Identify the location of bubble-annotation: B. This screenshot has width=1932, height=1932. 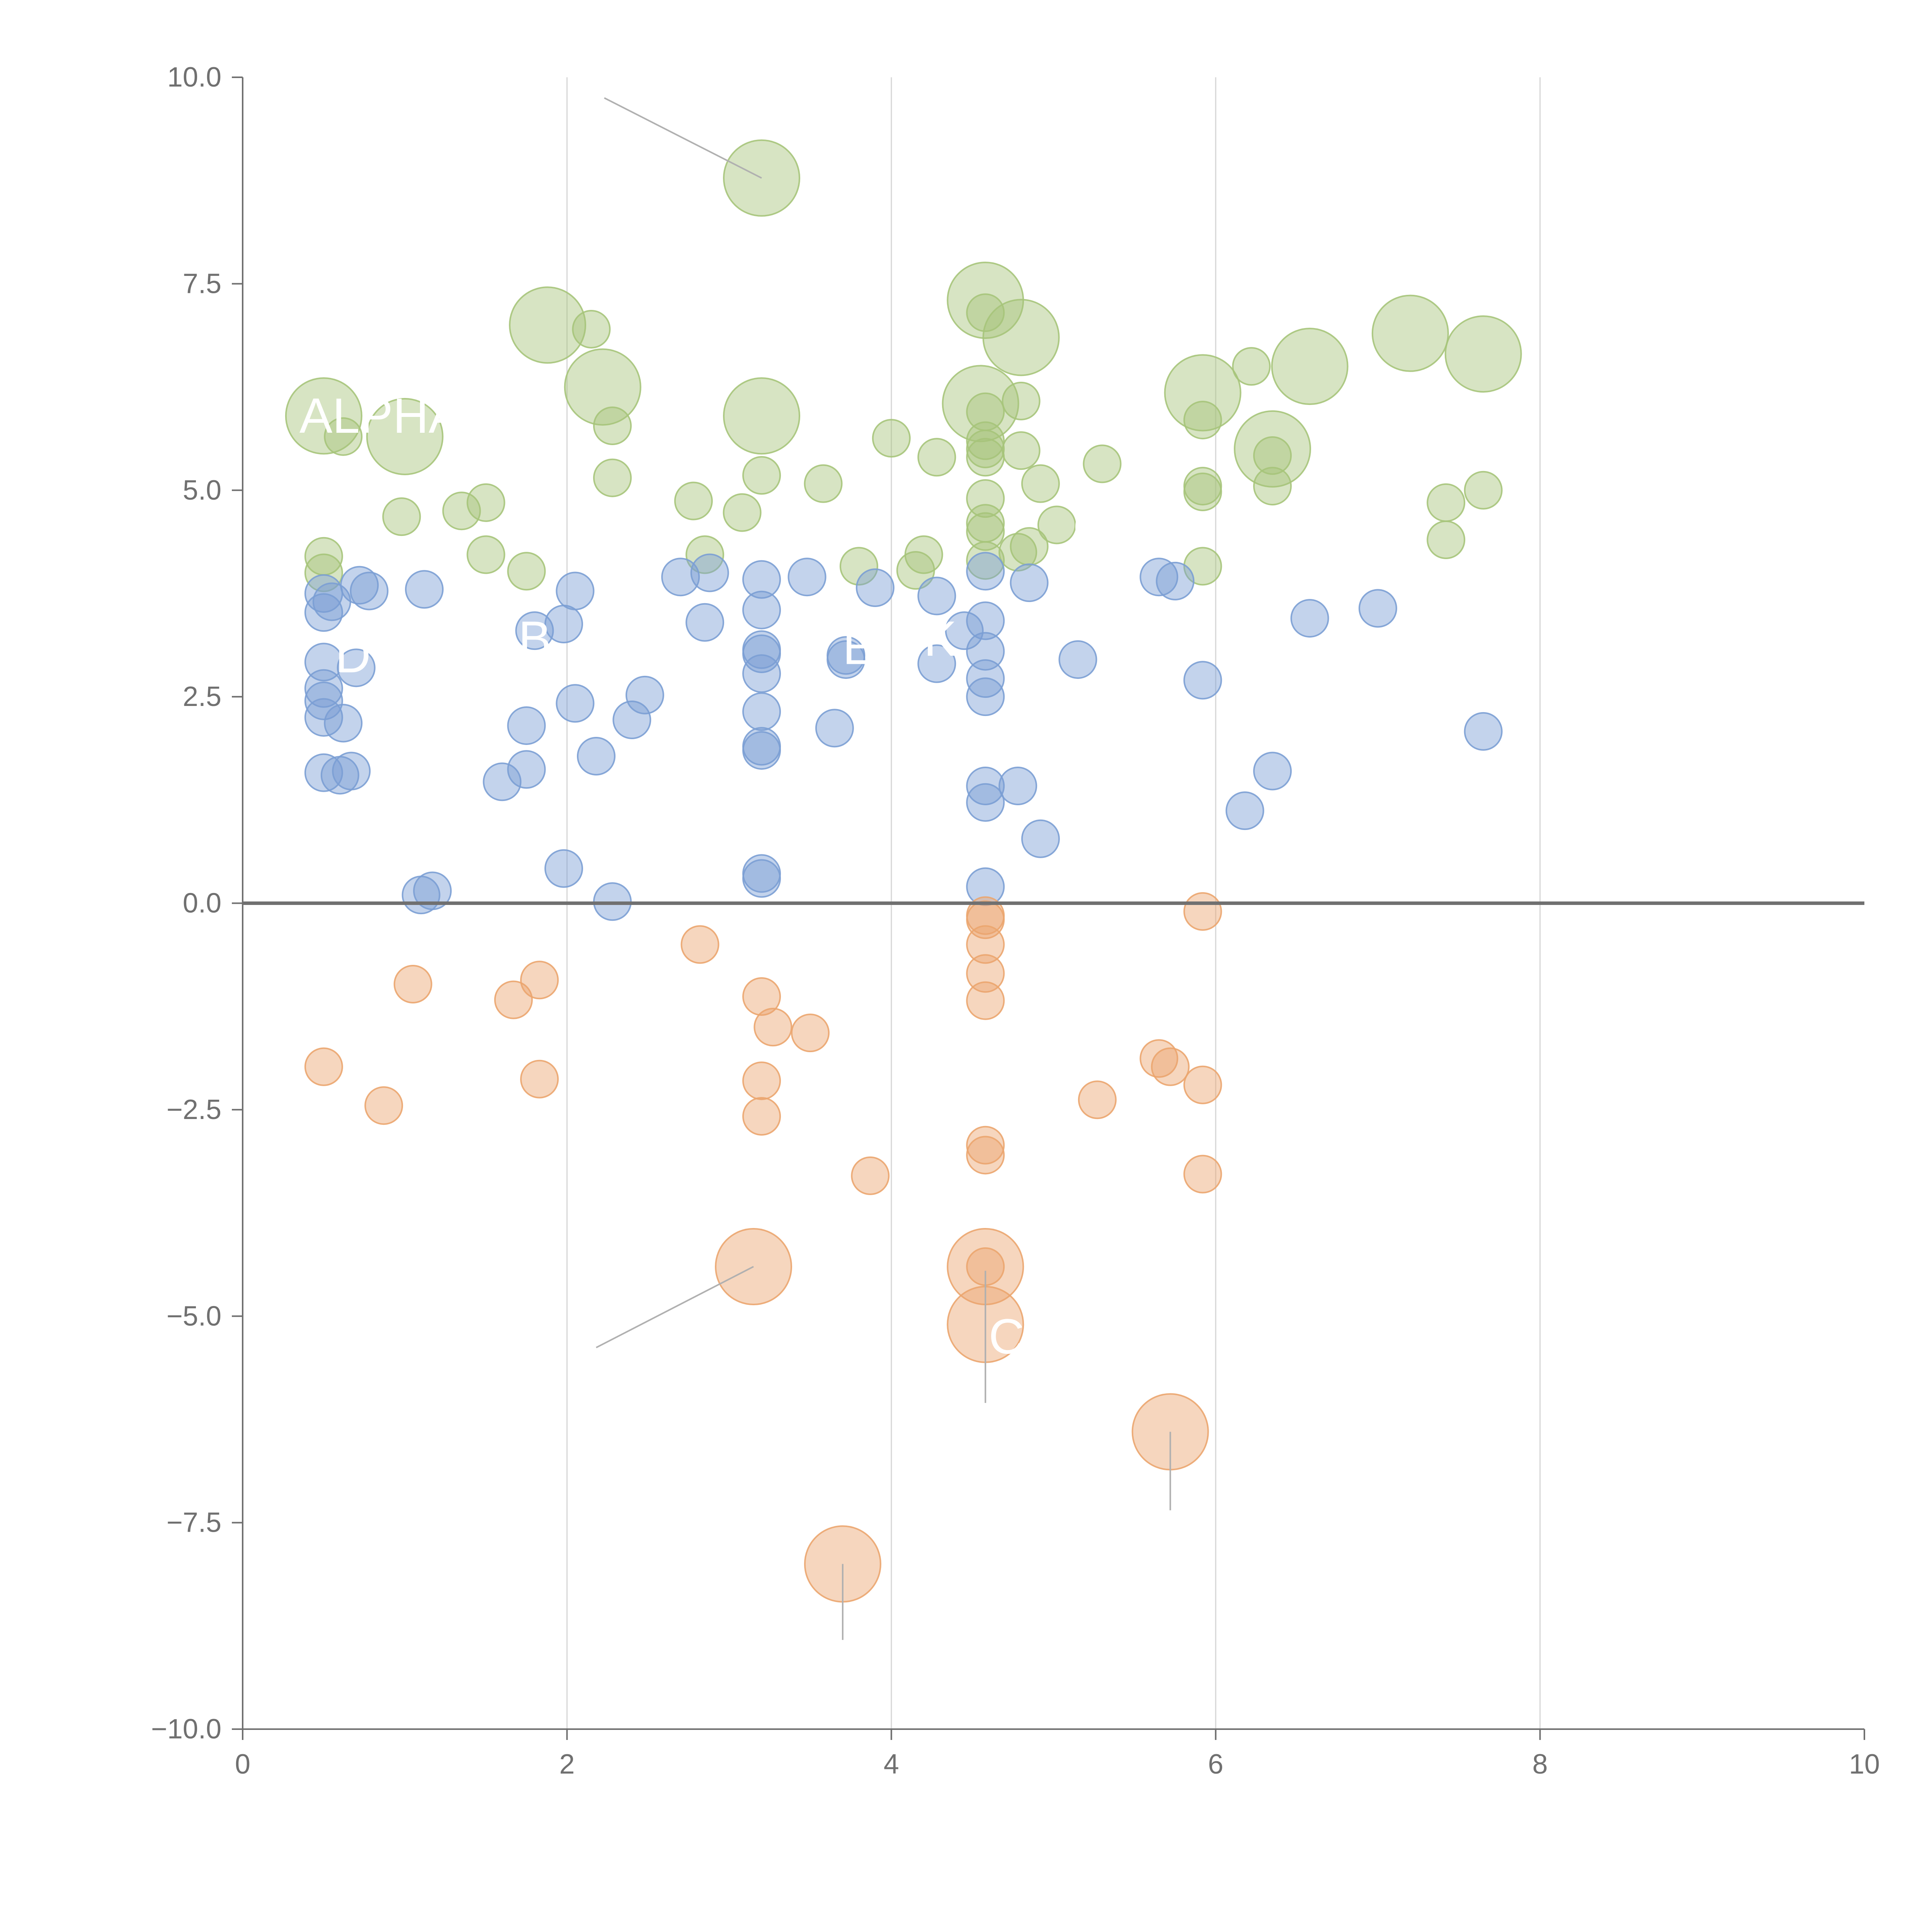
(535, 639).